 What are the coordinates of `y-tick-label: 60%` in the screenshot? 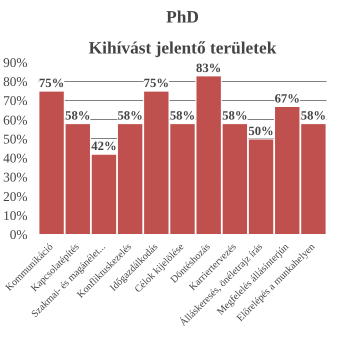 It's located at (15, 120).